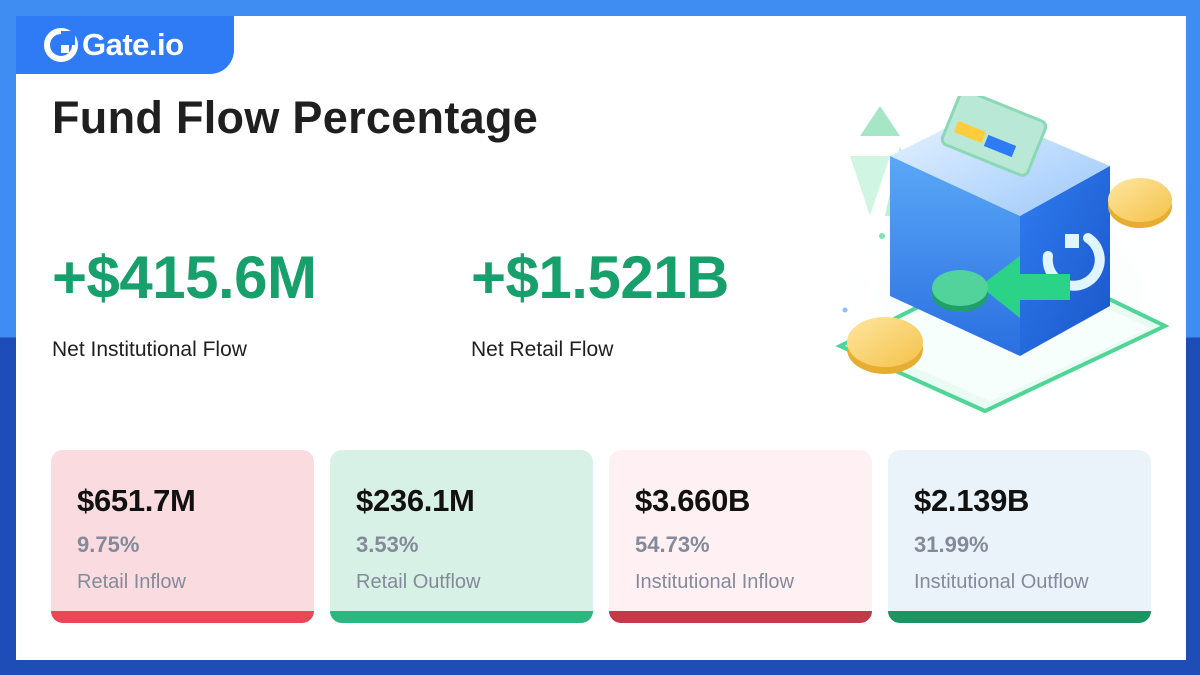 This screenshot has height=675, width=1200. Describe the element at coordinates (693, 500) in the screenshot. I see `stat-amount: $3.660B` at that location.